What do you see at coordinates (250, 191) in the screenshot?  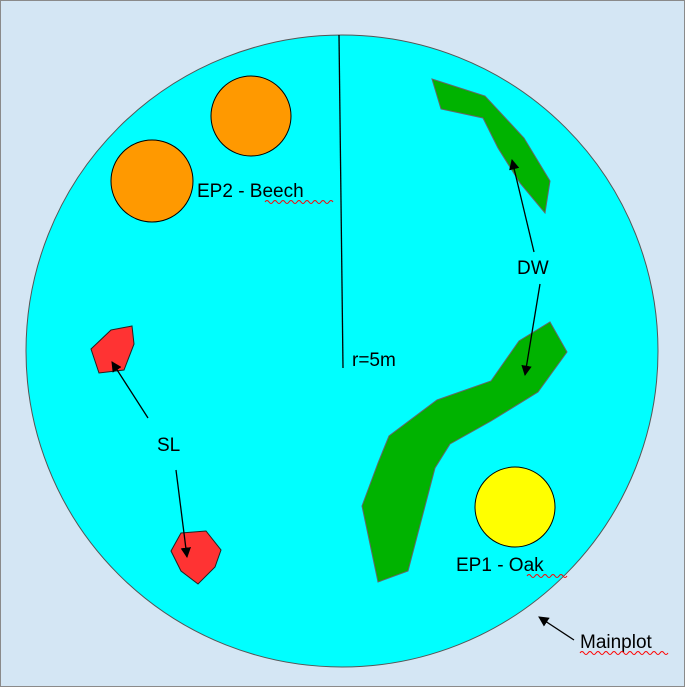 I see `beech-label: EP2 - Beech` at bounding box center [250, 191].